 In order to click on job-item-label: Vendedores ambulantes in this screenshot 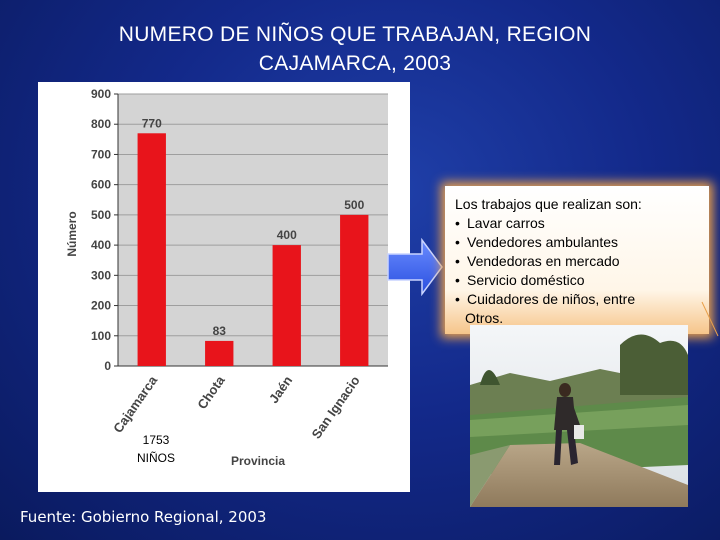, I will do `click(542, 242)`.